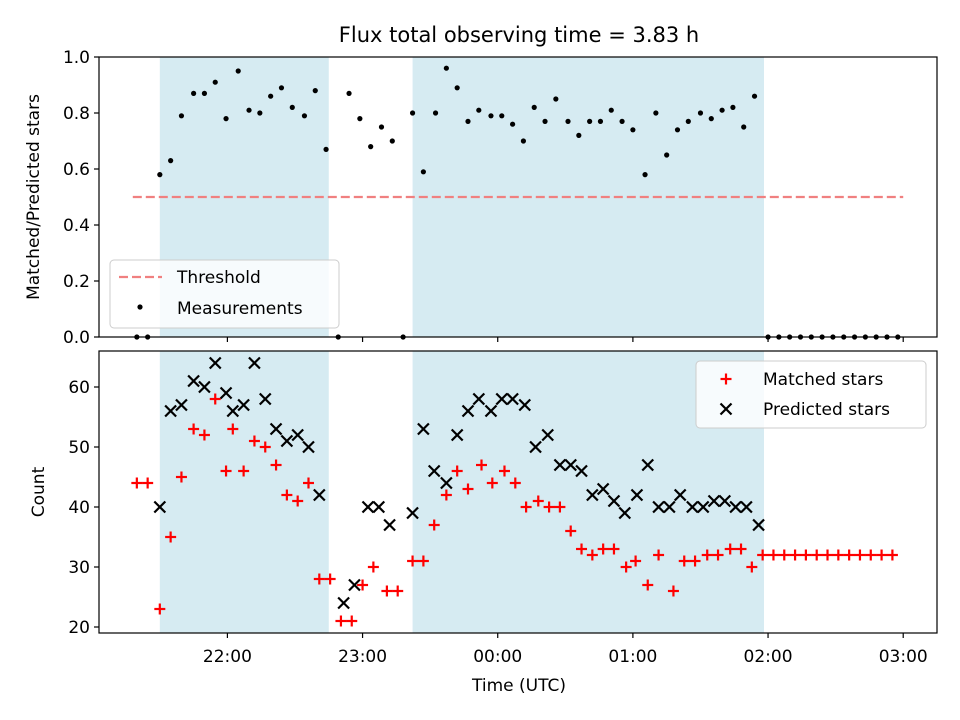 Image resolution: width=960 pixels, height=720 pixels. What do you see at coordinates (181, 405) in the screenshot?
I see `predicted-point-2-b` at bounding box center [181, 405].